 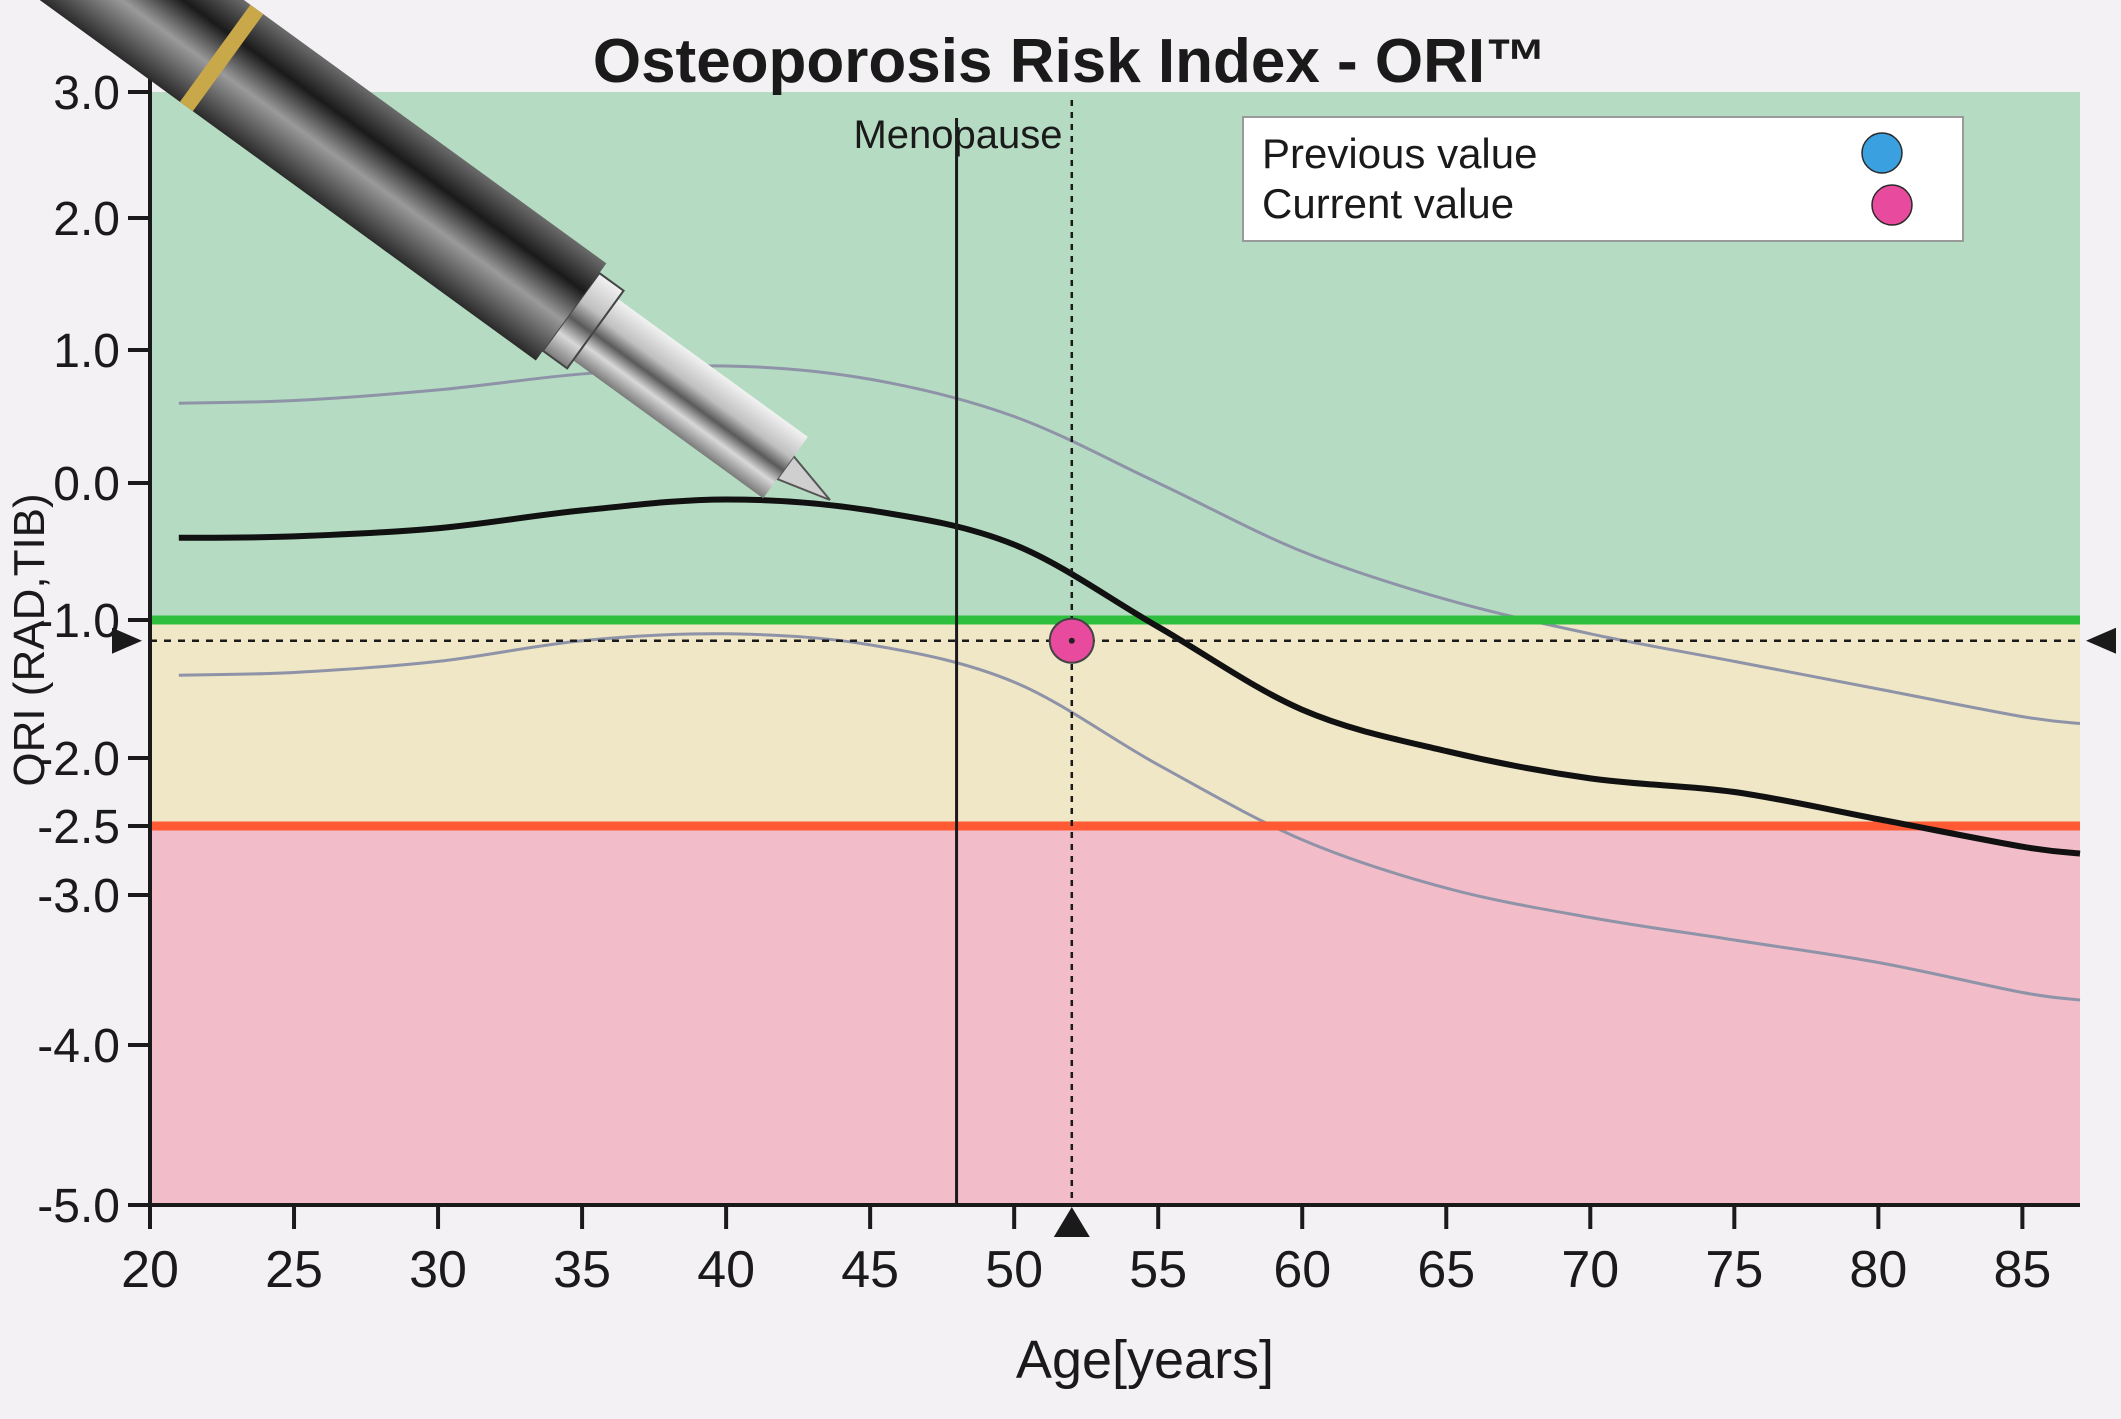 I want to click on left-arrow-marker, so click(x=127, y=640).